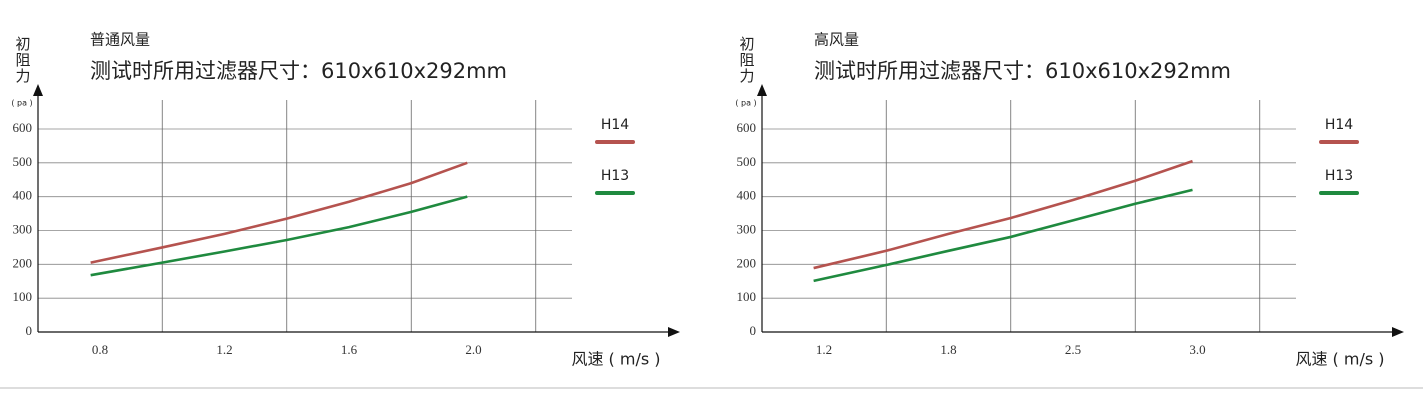  I want to click on x-tick-label: 0.8, so click(100, 349).